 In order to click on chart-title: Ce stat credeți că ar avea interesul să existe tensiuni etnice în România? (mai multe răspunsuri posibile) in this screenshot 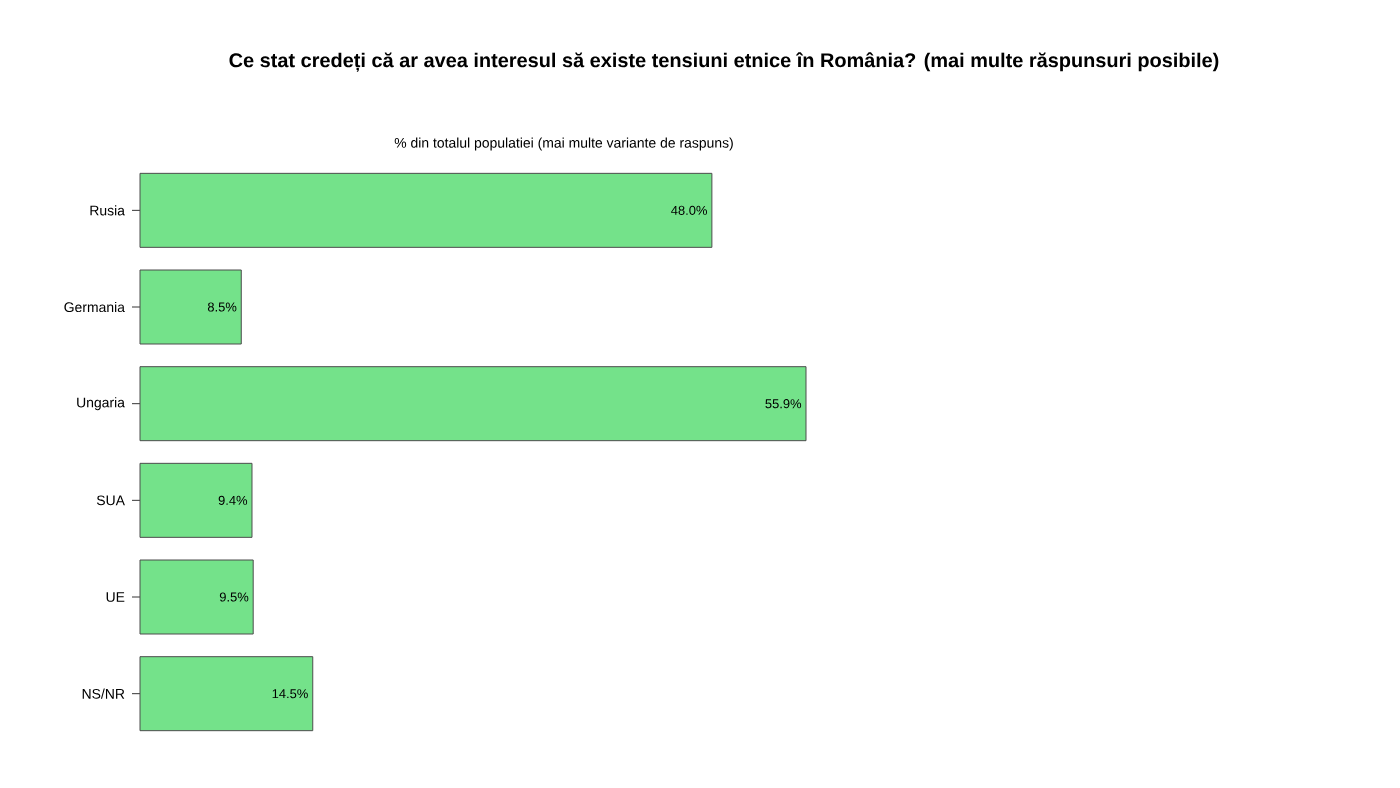, I will do `click(724, 62)`.